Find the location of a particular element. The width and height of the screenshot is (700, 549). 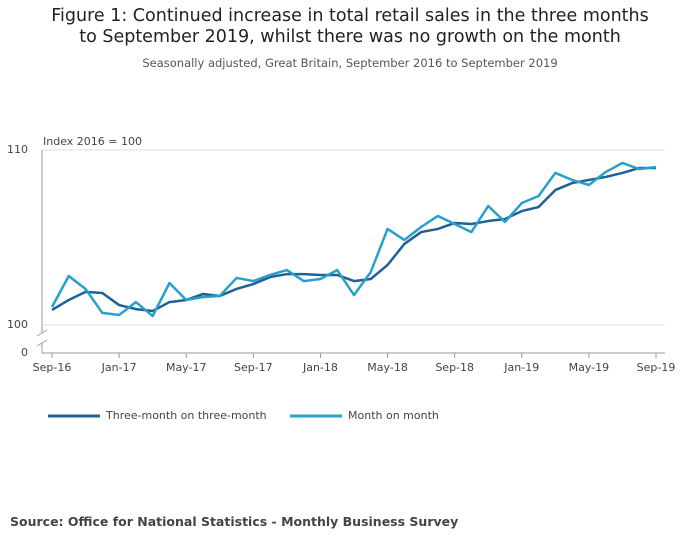

y-axis-label: Index 2016 = 100 is located at coordinates (92, 141).